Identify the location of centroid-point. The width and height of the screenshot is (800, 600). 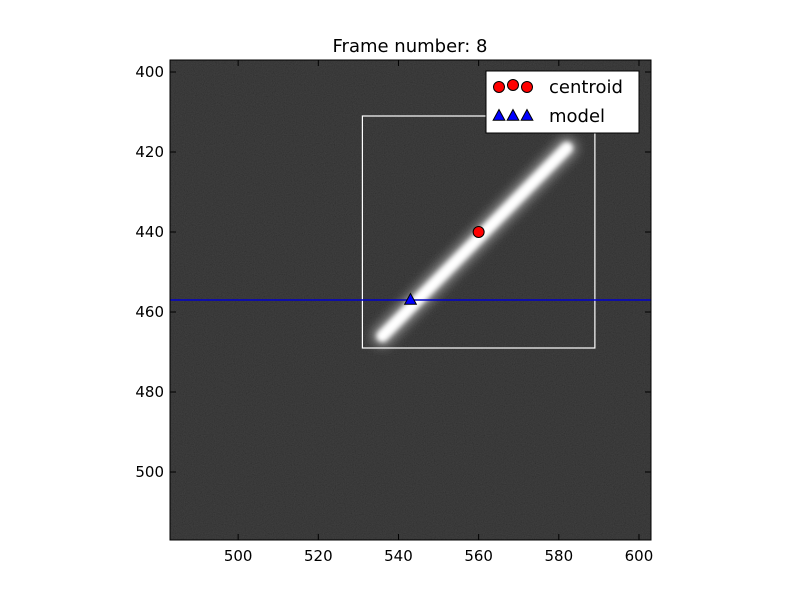
(478, 232).